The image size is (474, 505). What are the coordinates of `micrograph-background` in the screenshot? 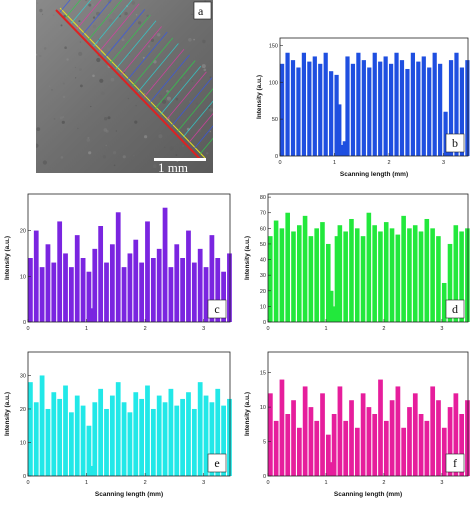 It's located at (124, 86).